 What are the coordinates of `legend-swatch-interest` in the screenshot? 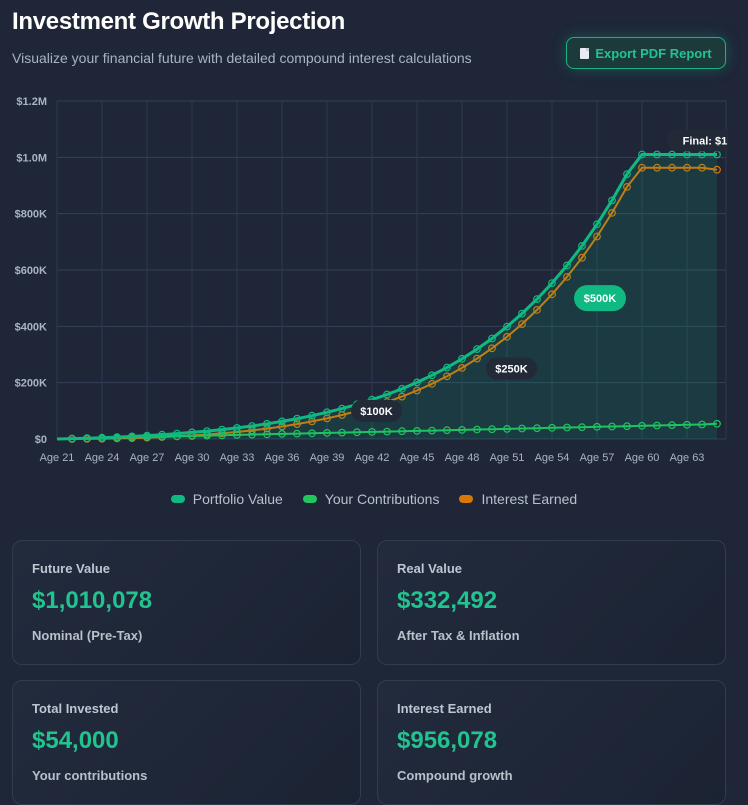 It's located at (466, 499).